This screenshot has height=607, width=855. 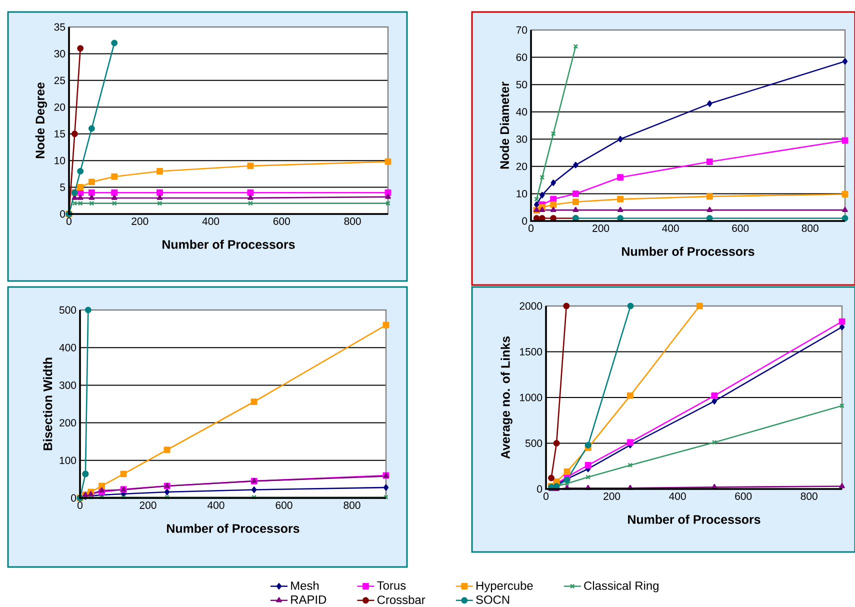 What do you see at coordinates (67, 385) in the screenshot?
I see `y-tick-label: 300` at bounding box center [67, 385].